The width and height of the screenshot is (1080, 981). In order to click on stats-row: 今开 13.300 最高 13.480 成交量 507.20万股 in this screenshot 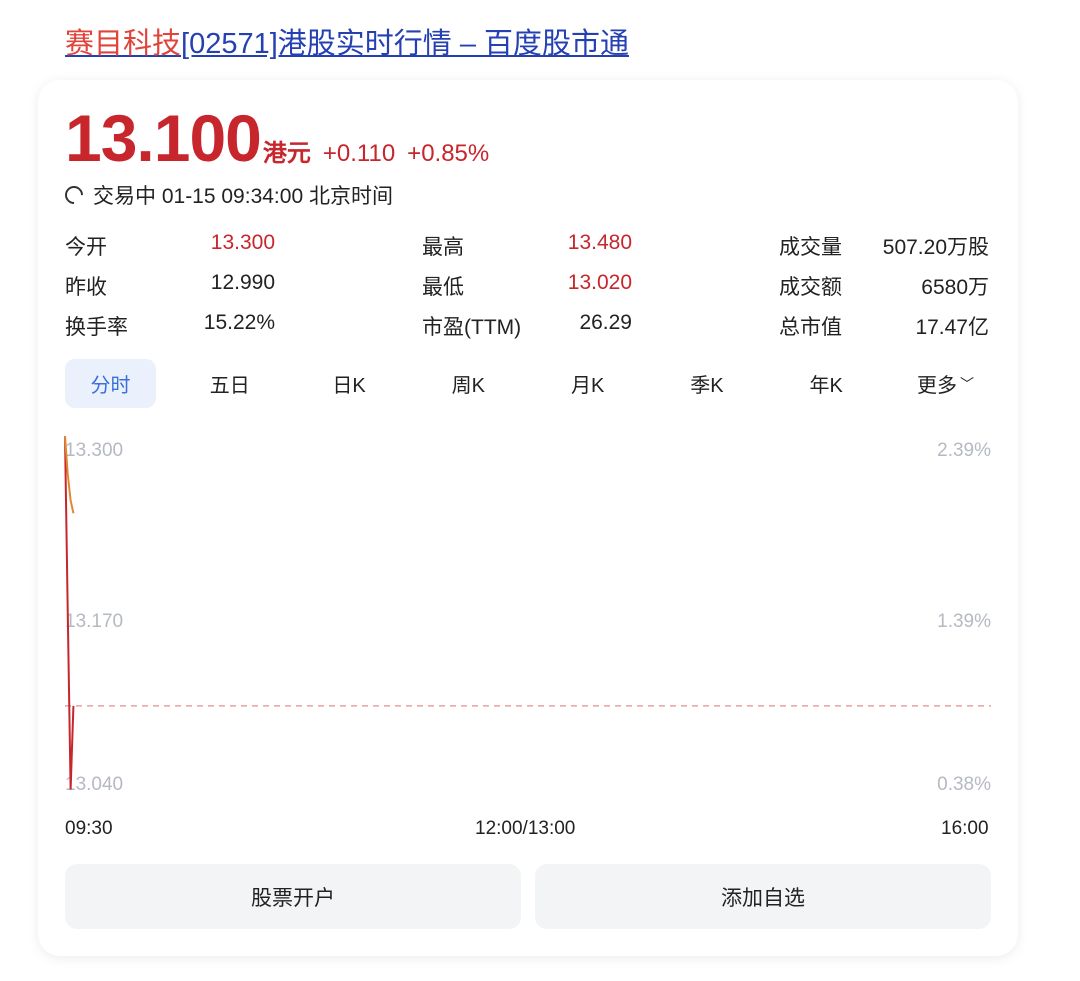, I will do `click(528, 246)`.